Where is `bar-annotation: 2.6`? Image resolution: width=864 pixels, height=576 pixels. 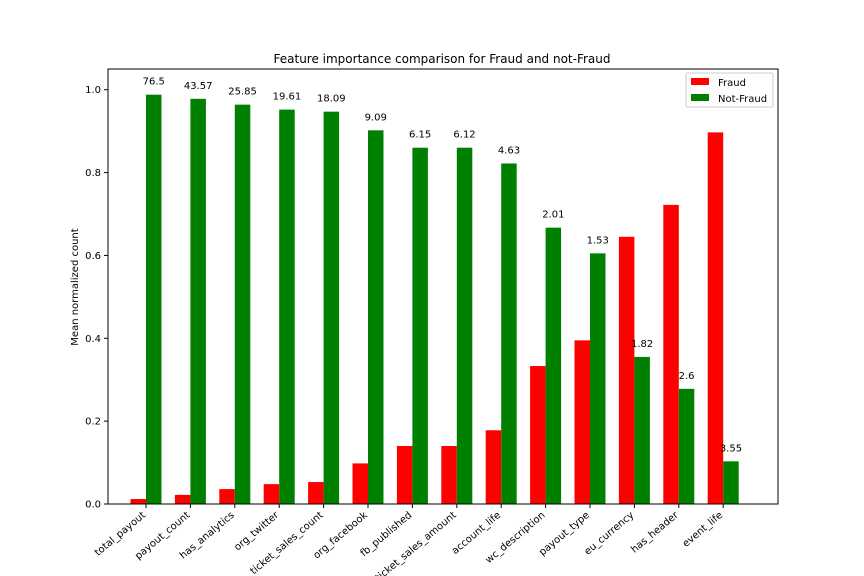
bar-annotation: 2.6 is located at coordinates (687, 376).